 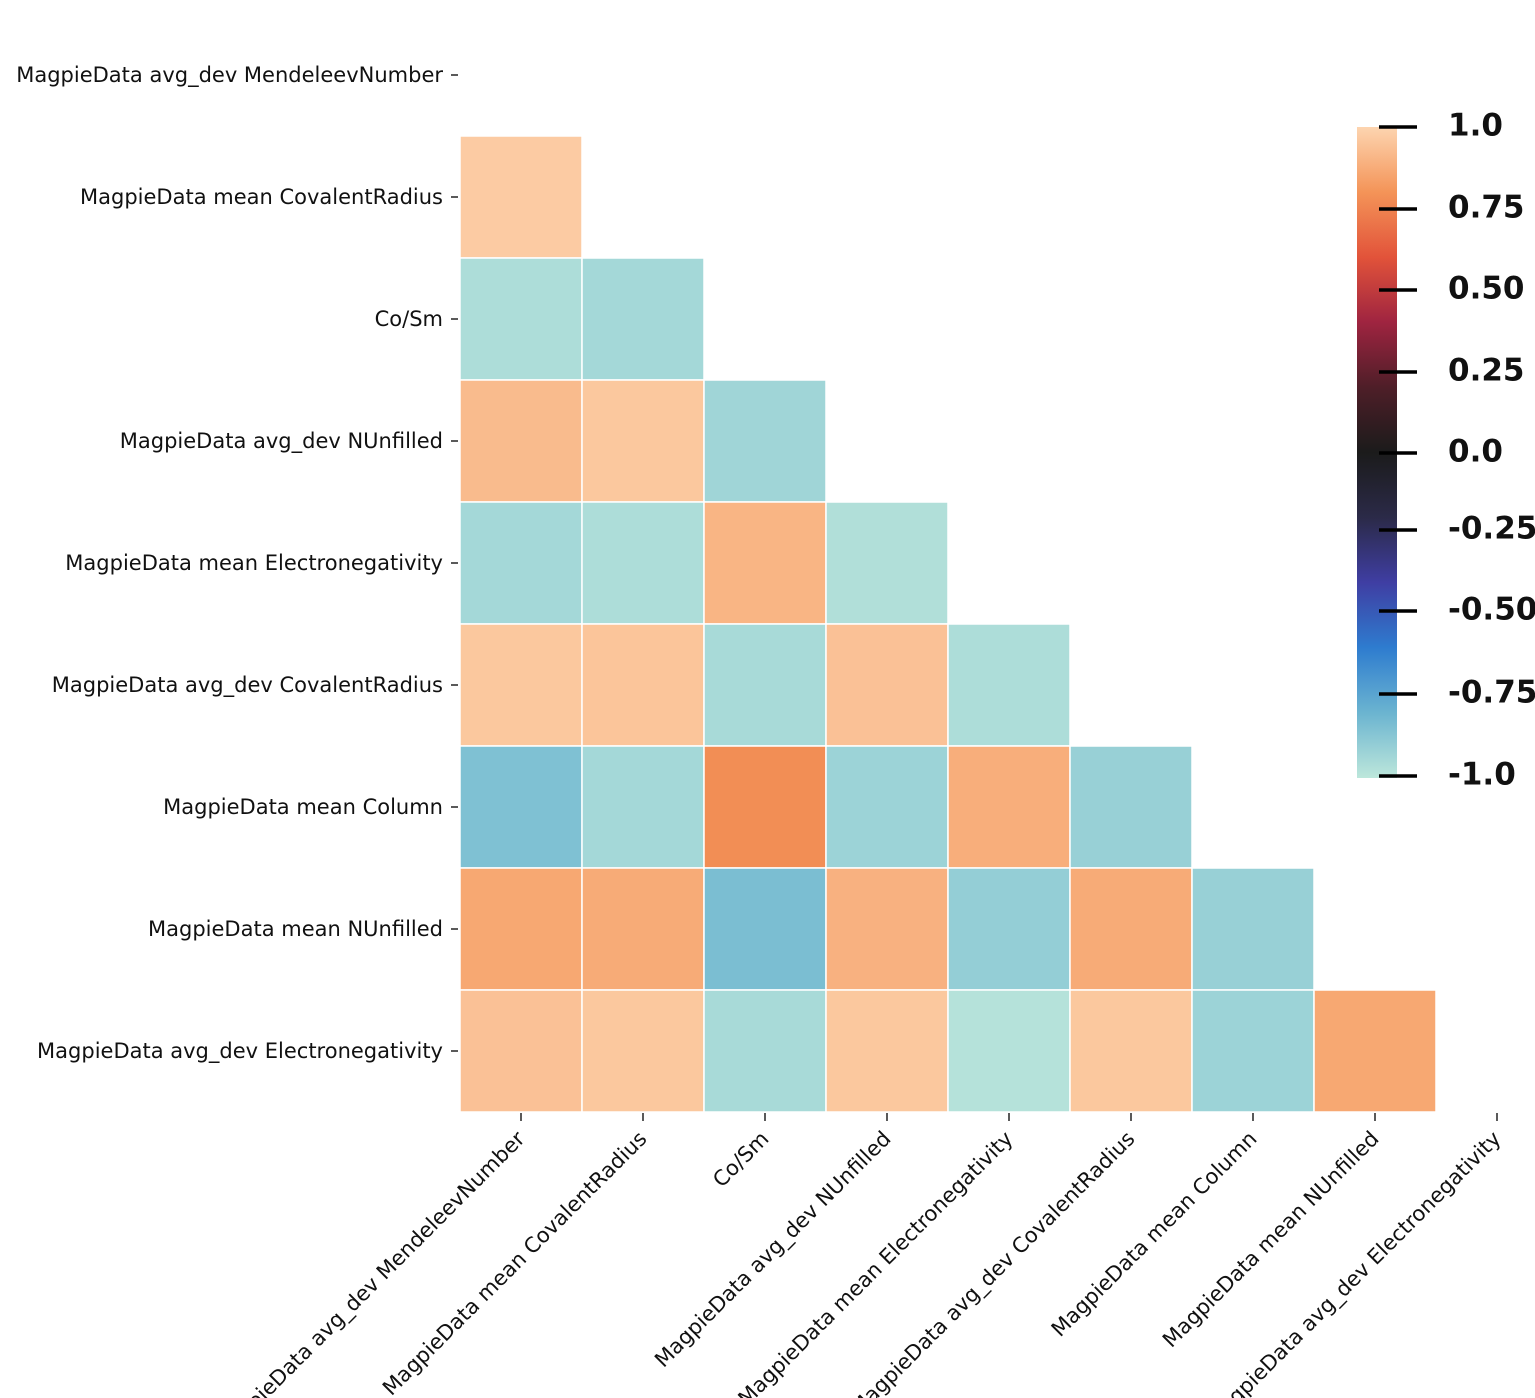 I want to click on colorbar-tick-label: 0.25, so click(x=1486, y=371).